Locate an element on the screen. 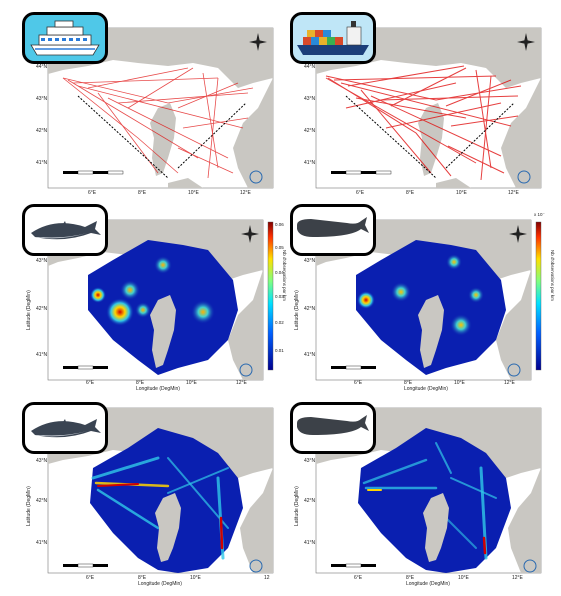  map-panel-cruise-traffic: 44°N 43°N 42°N 41°N 6°E 8°E 10°E 12°E is located at coordinates (150, 102).